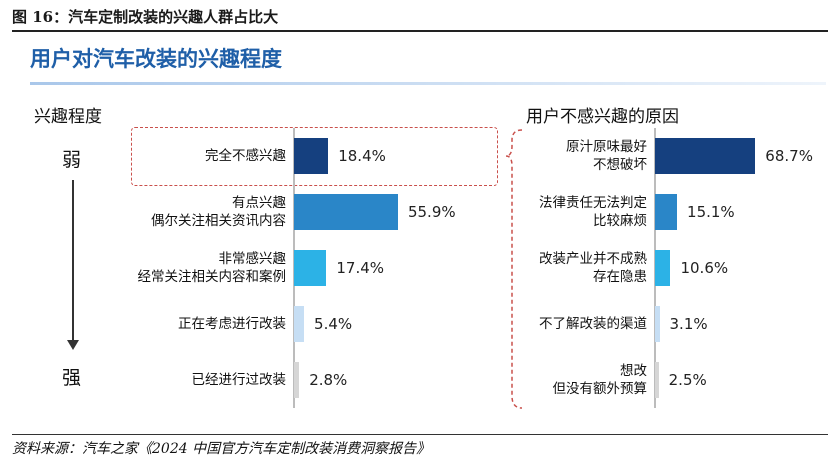  Describe the element at coordinates (68, 117) in the screenshot. I see `left-chart-title: 兴趣程度` at that location.